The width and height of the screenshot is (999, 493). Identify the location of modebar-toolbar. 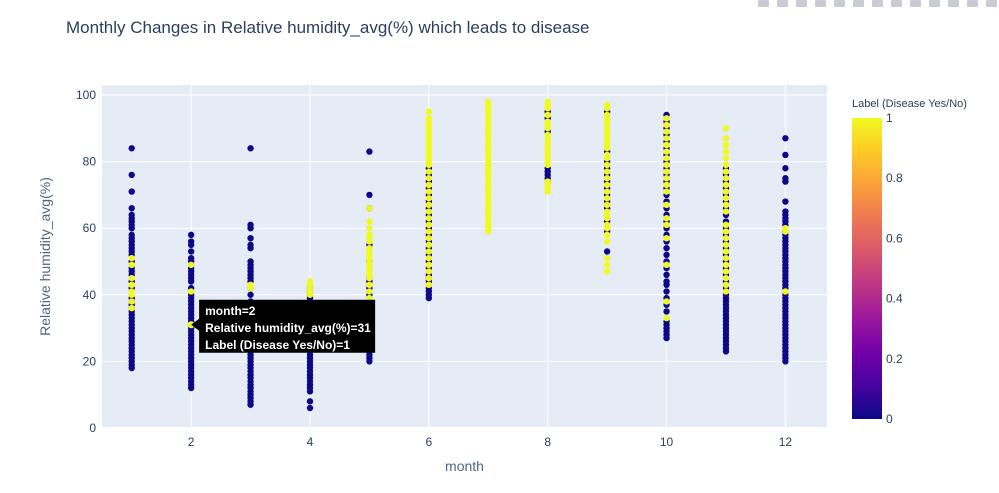
(877, 4).